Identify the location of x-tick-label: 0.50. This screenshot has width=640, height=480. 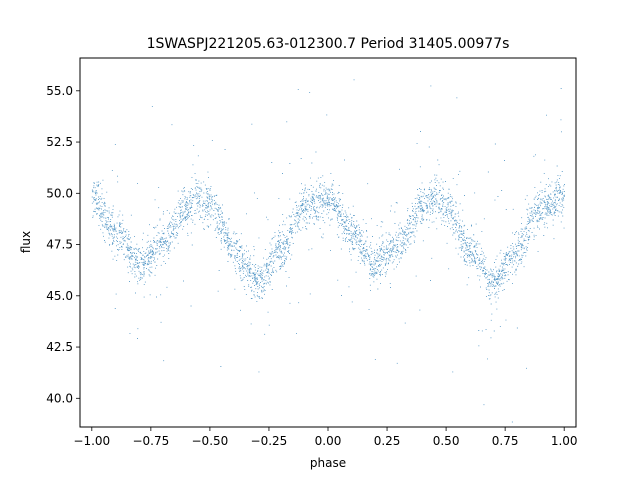
(446, 441).